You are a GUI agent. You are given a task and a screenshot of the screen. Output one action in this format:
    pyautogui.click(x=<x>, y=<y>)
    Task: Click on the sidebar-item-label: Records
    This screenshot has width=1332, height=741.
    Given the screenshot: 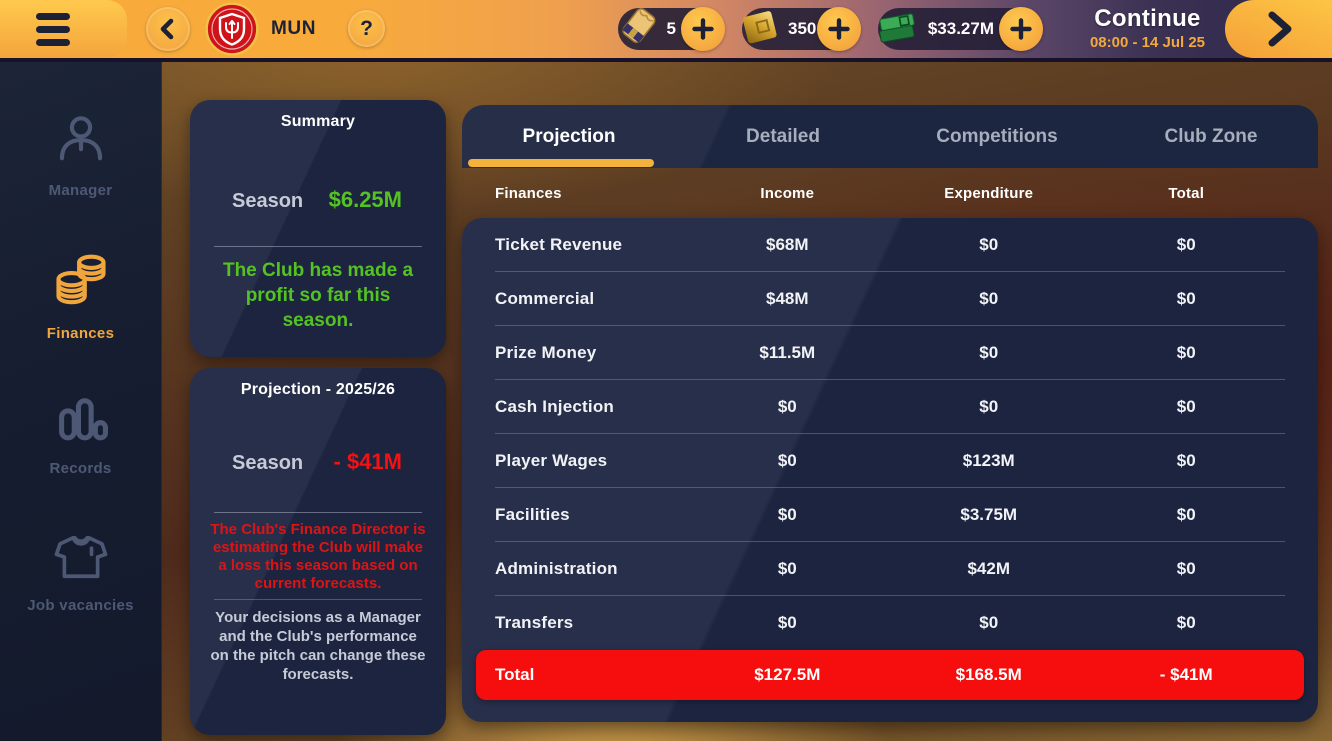 What is the action you would take?
    pyautogui.click(x=80, y=468)
    